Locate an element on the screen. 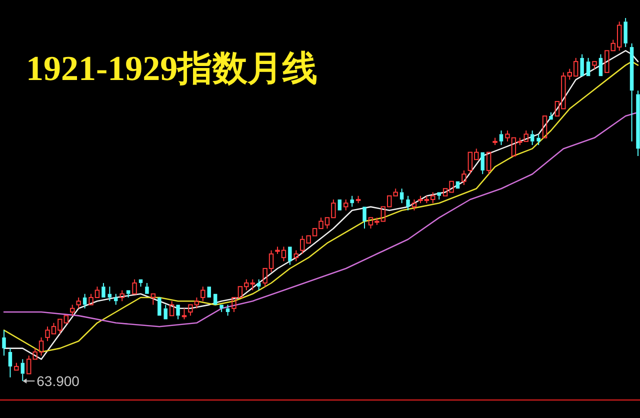  annotation: 63.900 is located at coordinates (58, 381).